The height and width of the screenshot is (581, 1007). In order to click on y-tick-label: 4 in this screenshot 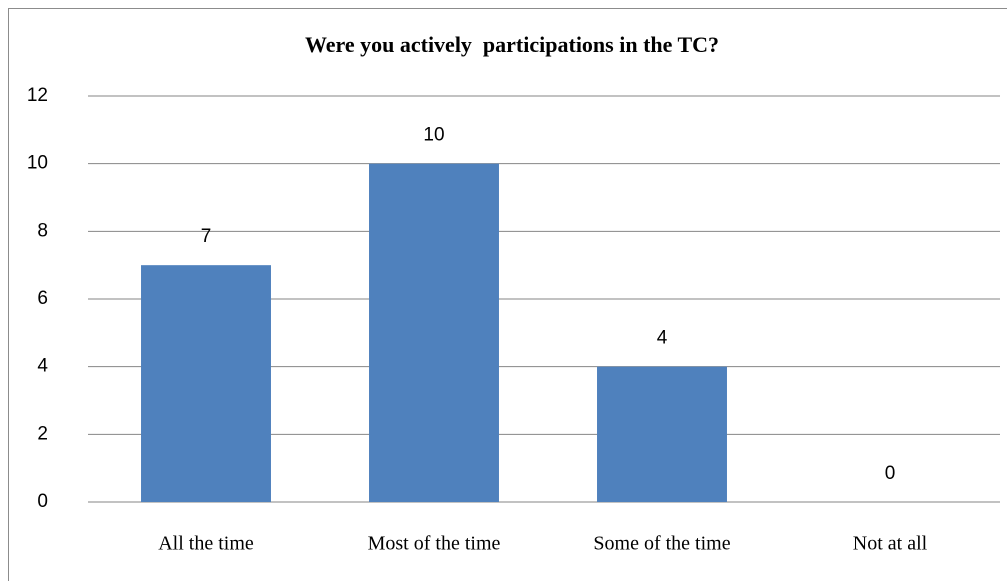, I will do `click(42, 366)`.